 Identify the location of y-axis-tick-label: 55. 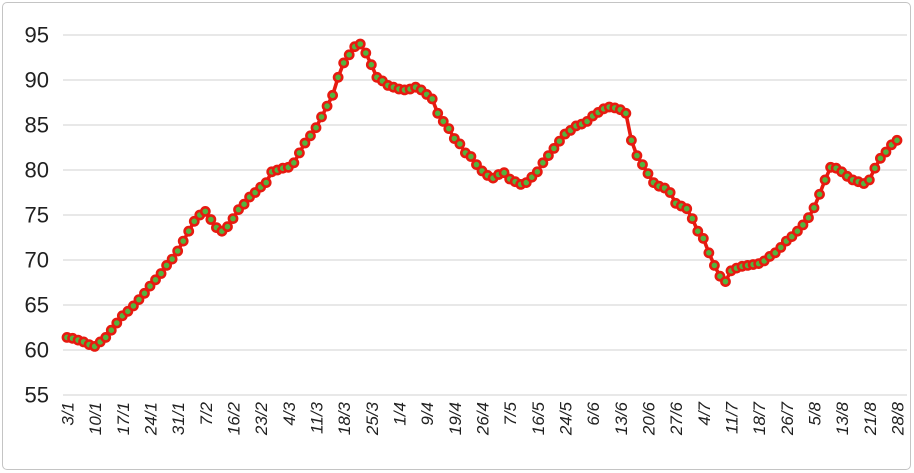
(37, 395).